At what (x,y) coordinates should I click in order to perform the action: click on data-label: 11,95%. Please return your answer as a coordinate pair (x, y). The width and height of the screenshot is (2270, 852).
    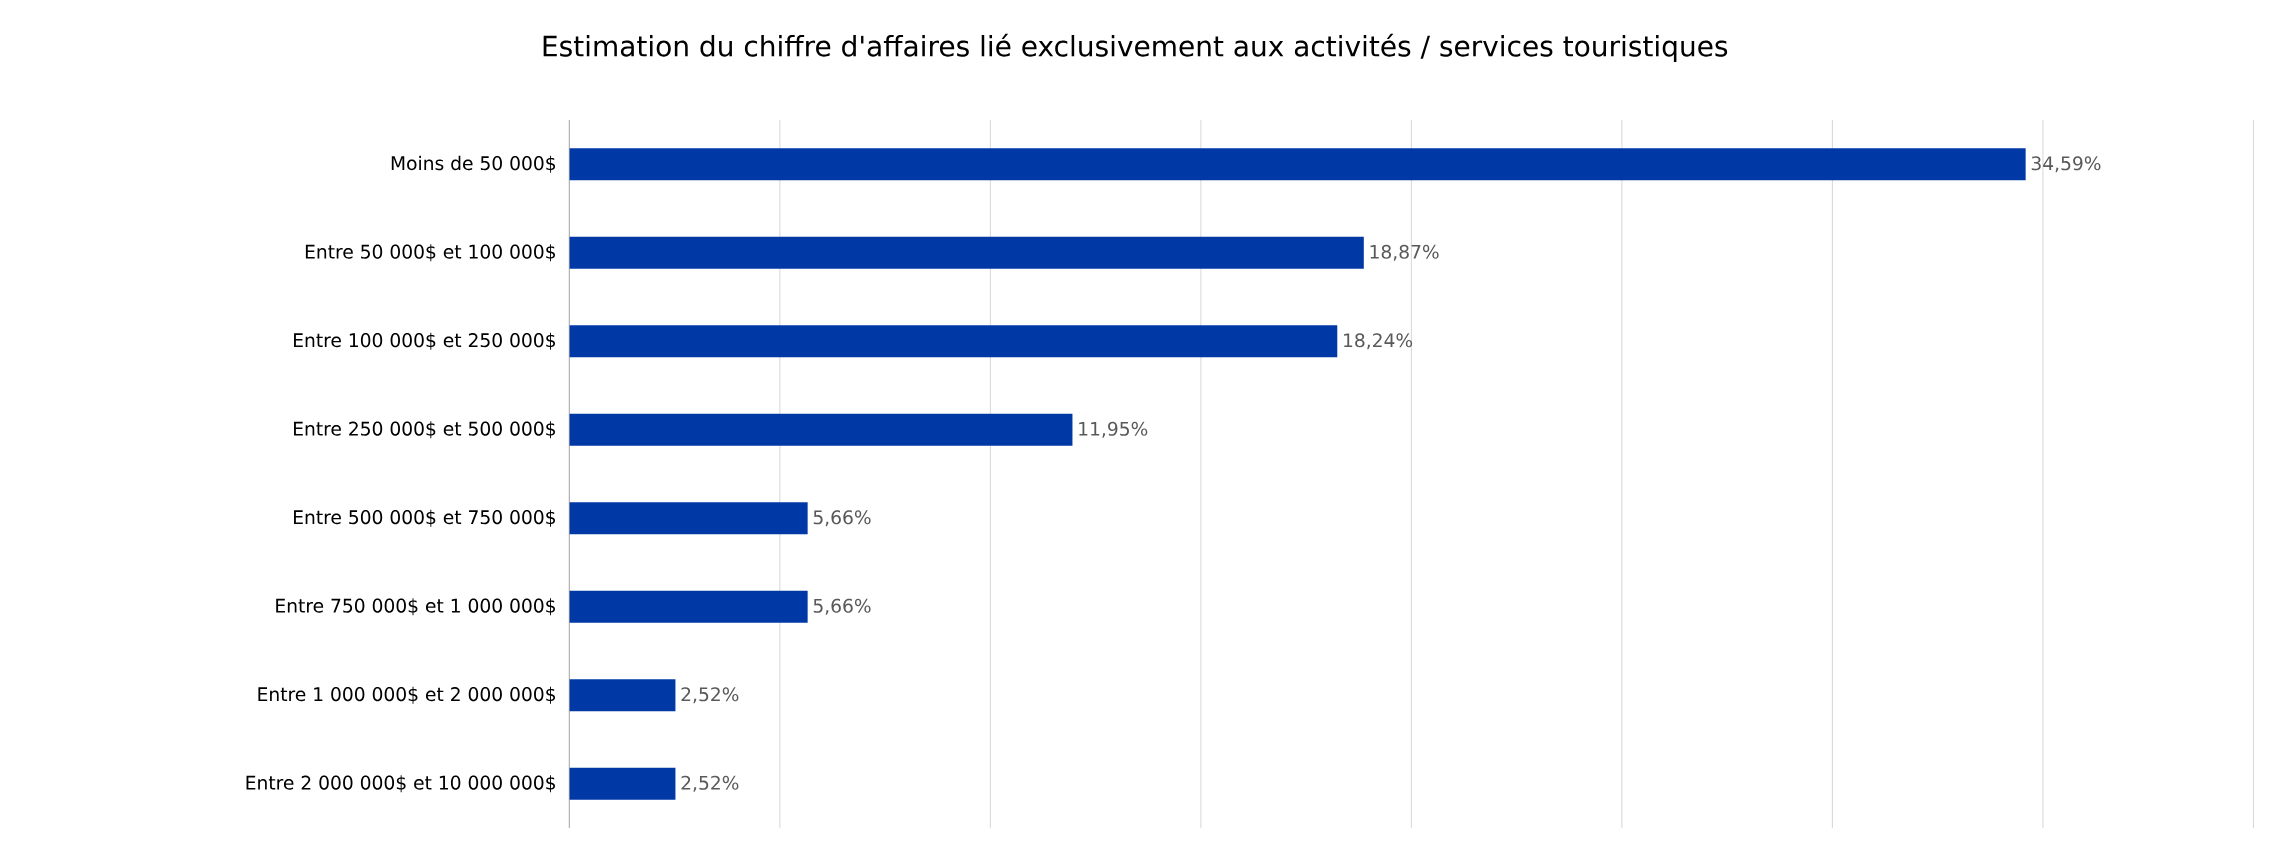
    Looking at the image, I should click on (1113, 429).